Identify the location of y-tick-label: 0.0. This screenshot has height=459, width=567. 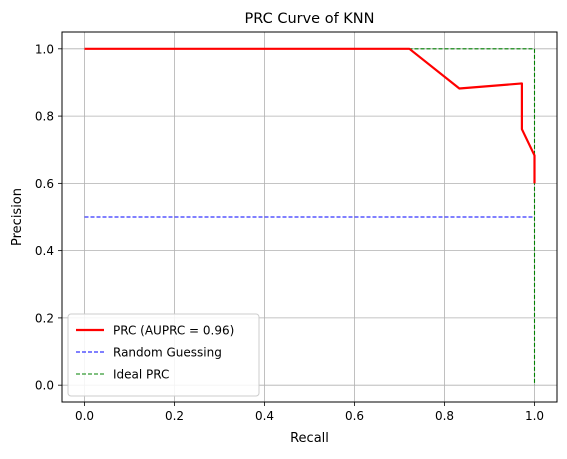
(44, 386).